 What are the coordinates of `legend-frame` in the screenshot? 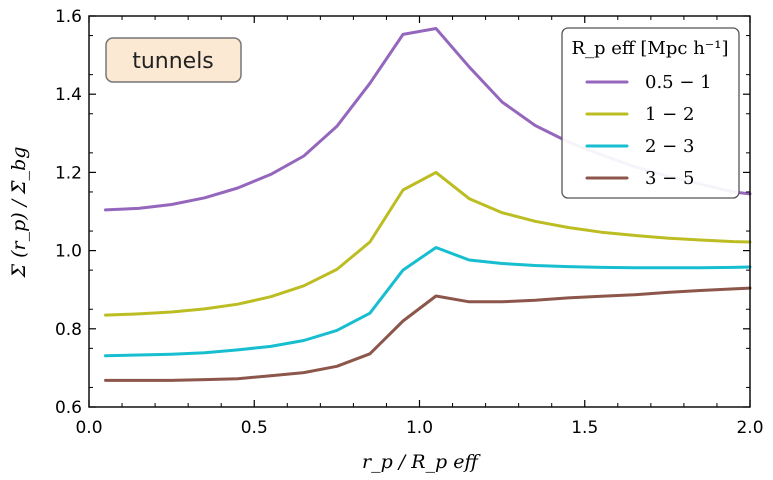 It's located at (650, 113).